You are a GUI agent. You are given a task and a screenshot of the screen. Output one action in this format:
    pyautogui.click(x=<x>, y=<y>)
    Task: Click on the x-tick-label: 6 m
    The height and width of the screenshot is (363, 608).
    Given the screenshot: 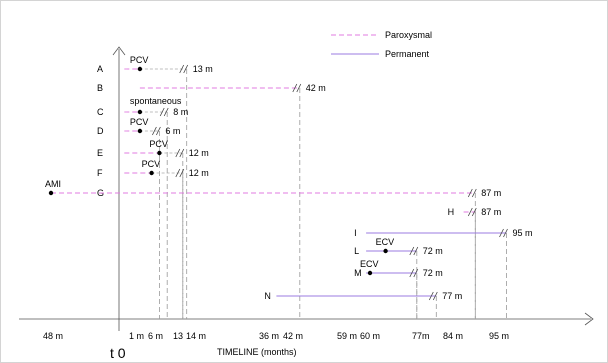 What is the action you would take?
    pyautogui.click(x=155, y=336)
    